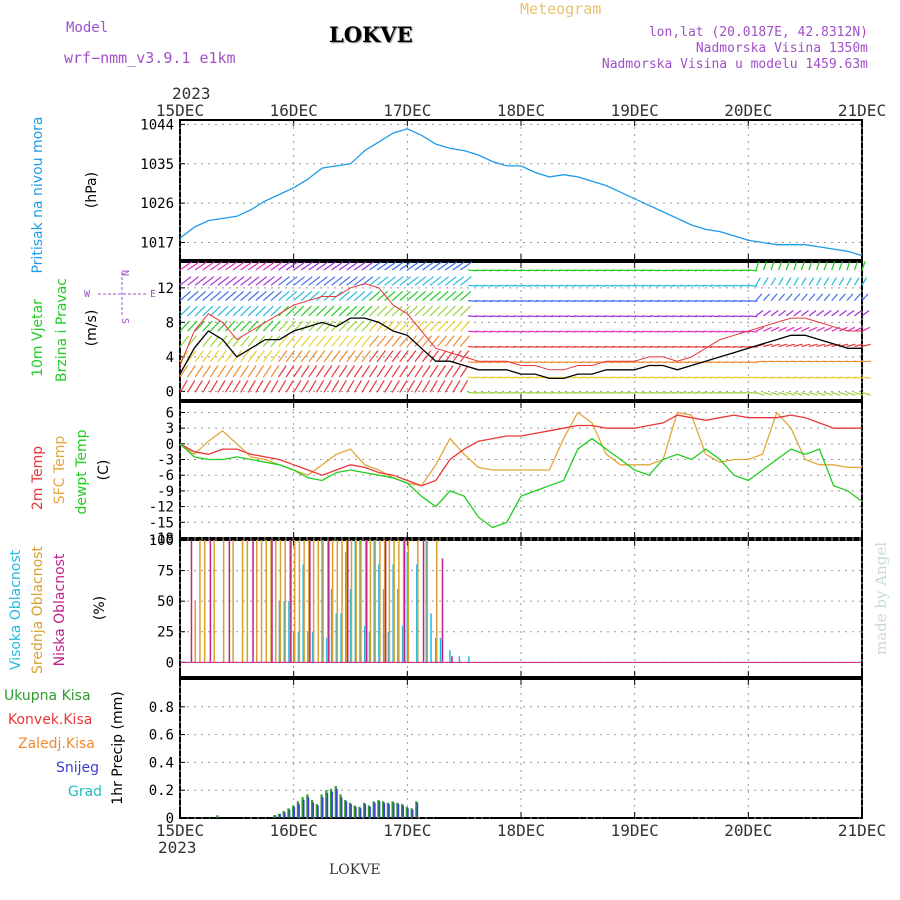  I want to click on model-label: Model, so click(87, 28).